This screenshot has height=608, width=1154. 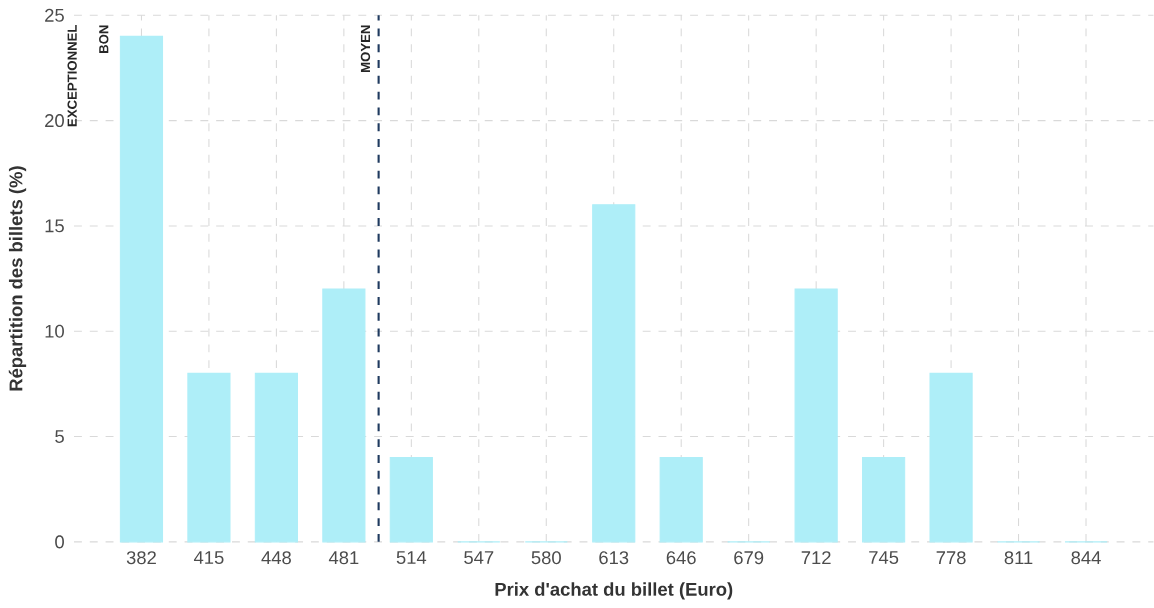 What do you see at coordinates (546, 558) in the screenshot?
I see `x-tick-label: 580` at bounding box center [546, 558].